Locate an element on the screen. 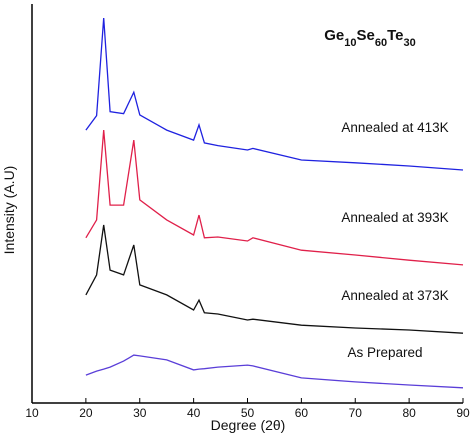 The height and width of the screenshot is (438, 474). x-tick-label: 70 is located at coordinates (356, 413).